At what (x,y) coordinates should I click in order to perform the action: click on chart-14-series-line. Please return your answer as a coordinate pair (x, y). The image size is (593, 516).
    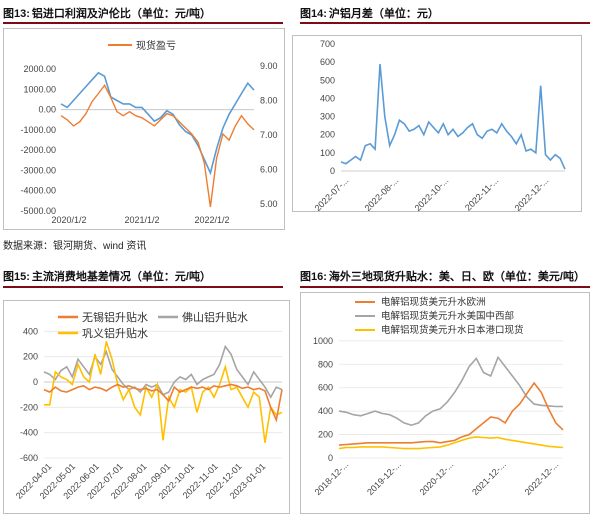
    Looking at the image, I should click on (453, 116).